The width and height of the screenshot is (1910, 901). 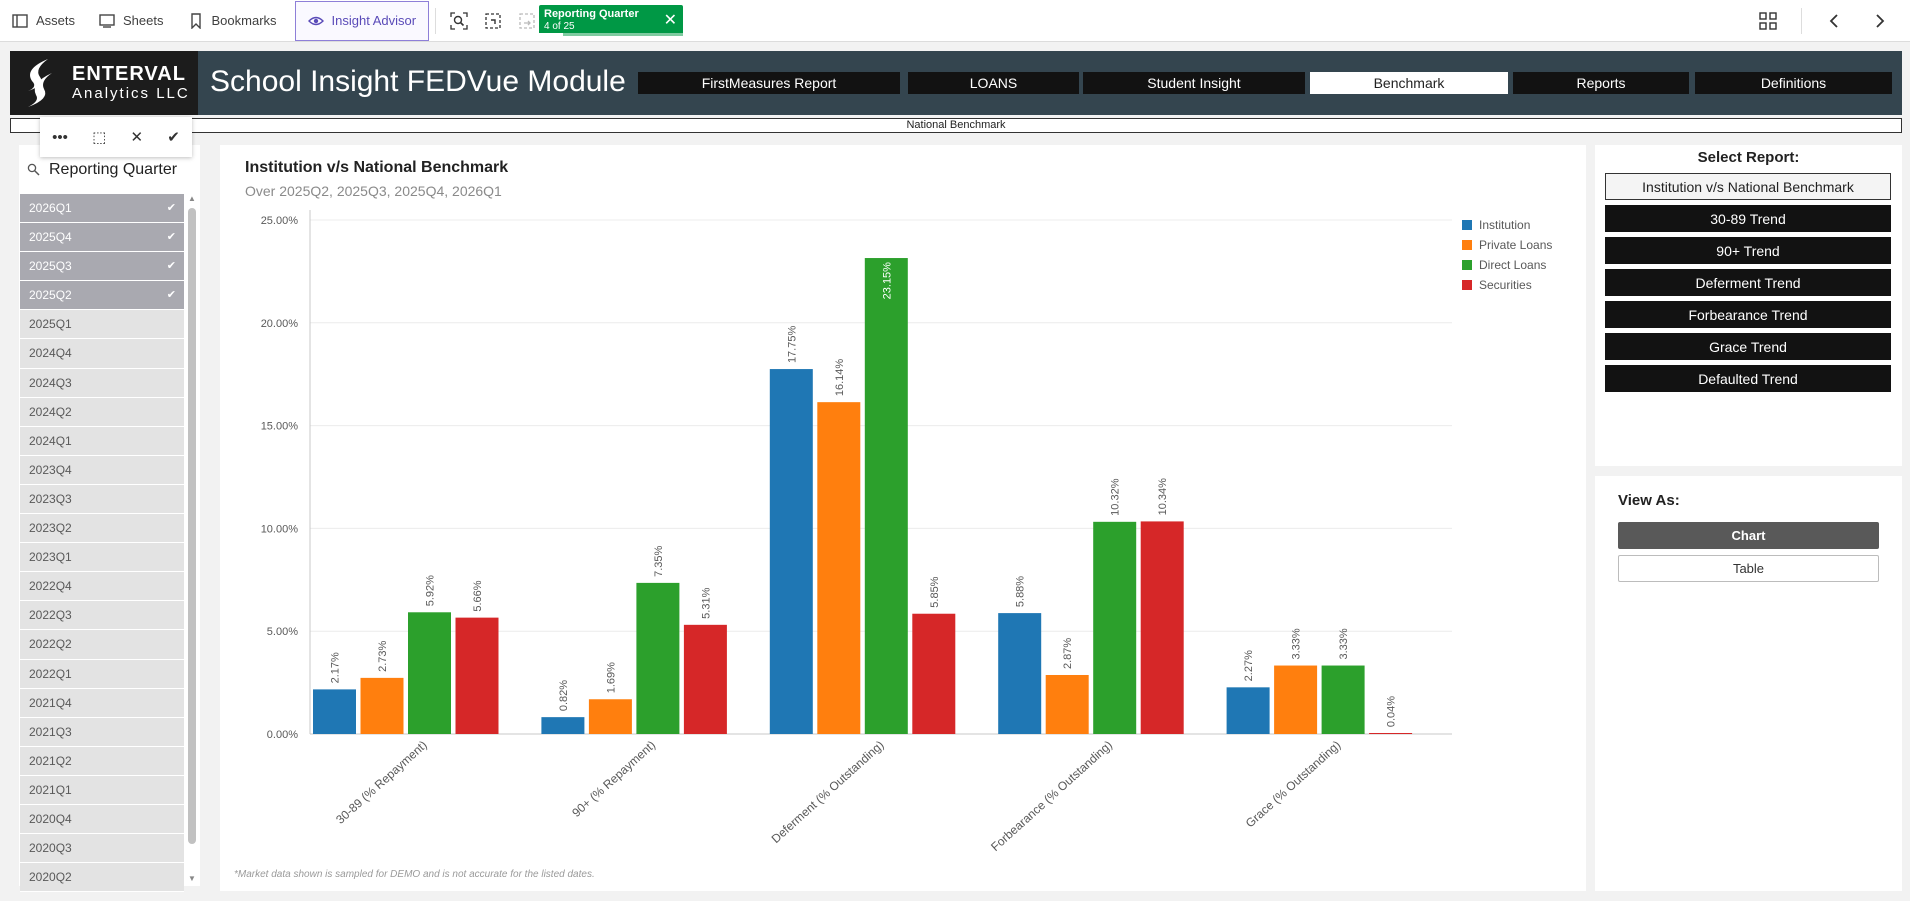 What do you see at coordinates (102, 790) in the screenshot?
I see `quarter-item: 2021Q1` at bounding box center [102, 790].